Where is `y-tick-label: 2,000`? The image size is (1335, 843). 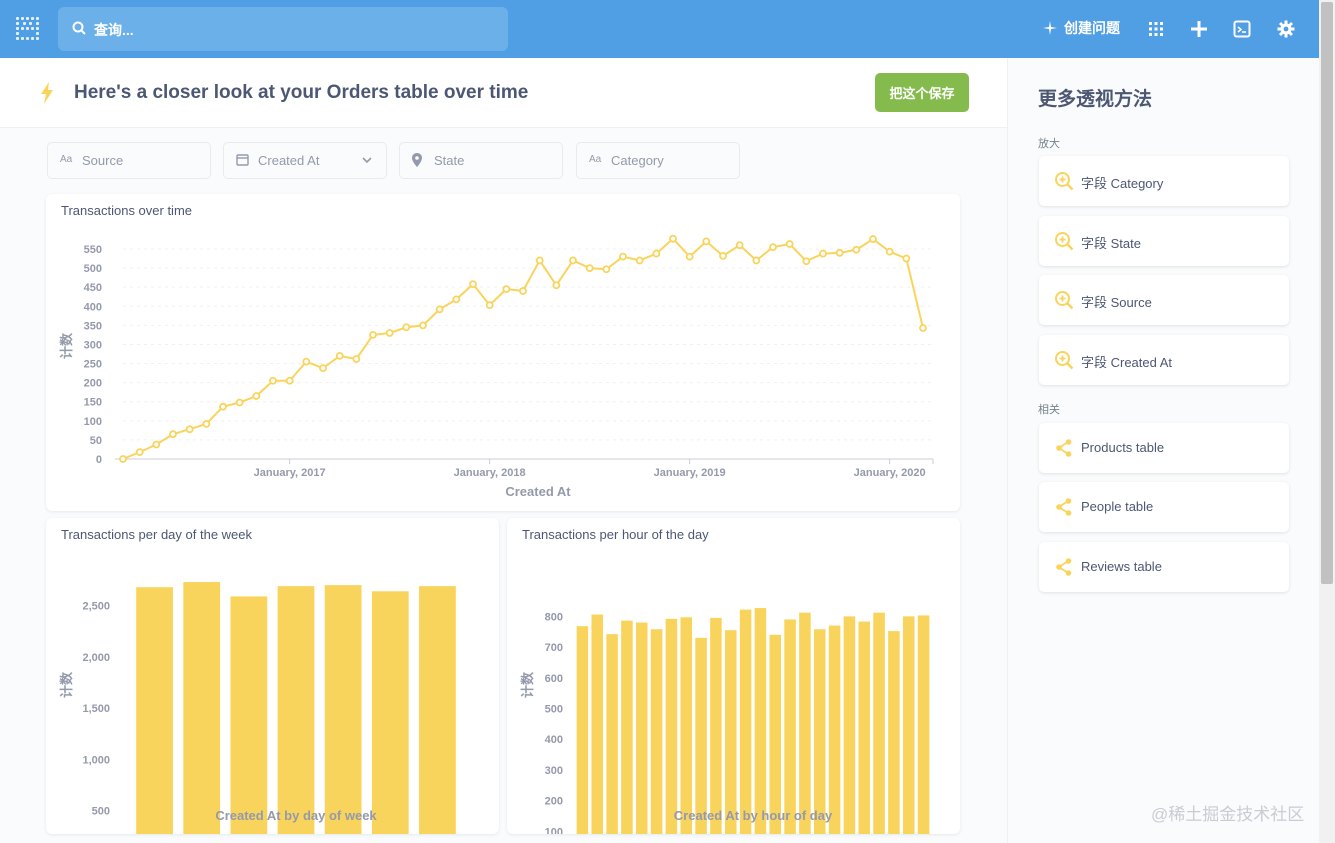 y-tick-label: 2,000 is located at coordinates (96, 658).